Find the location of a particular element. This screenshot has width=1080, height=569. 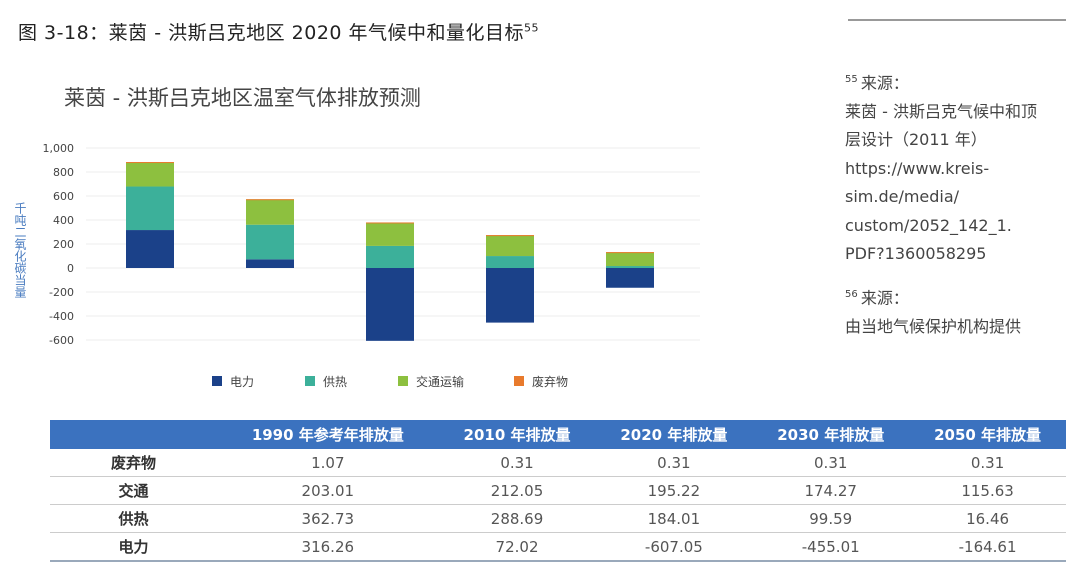

footnote-line: sim.de/media/ is located at coordinates (902, 197).